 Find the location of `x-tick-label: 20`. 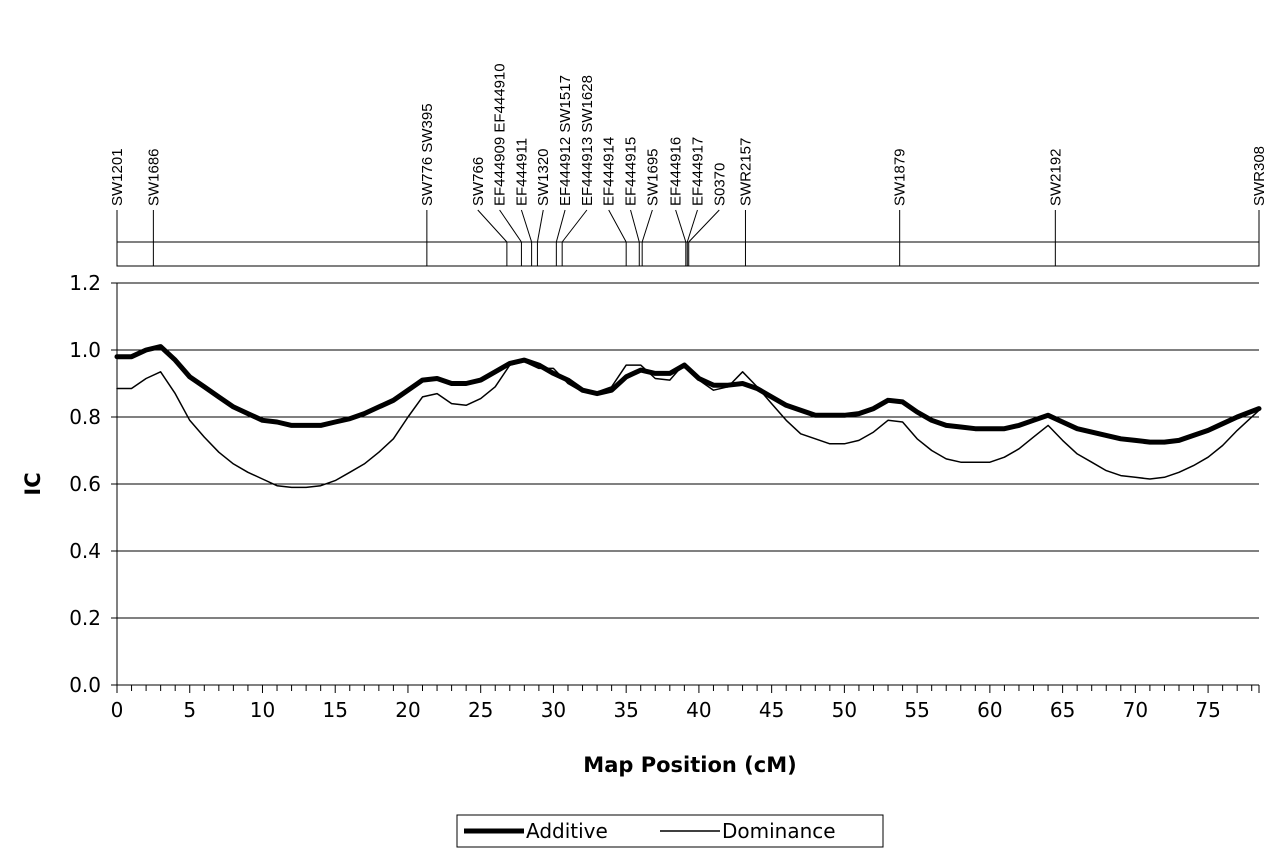

x-tick-label: 20 is located at coordinates (407, 710).